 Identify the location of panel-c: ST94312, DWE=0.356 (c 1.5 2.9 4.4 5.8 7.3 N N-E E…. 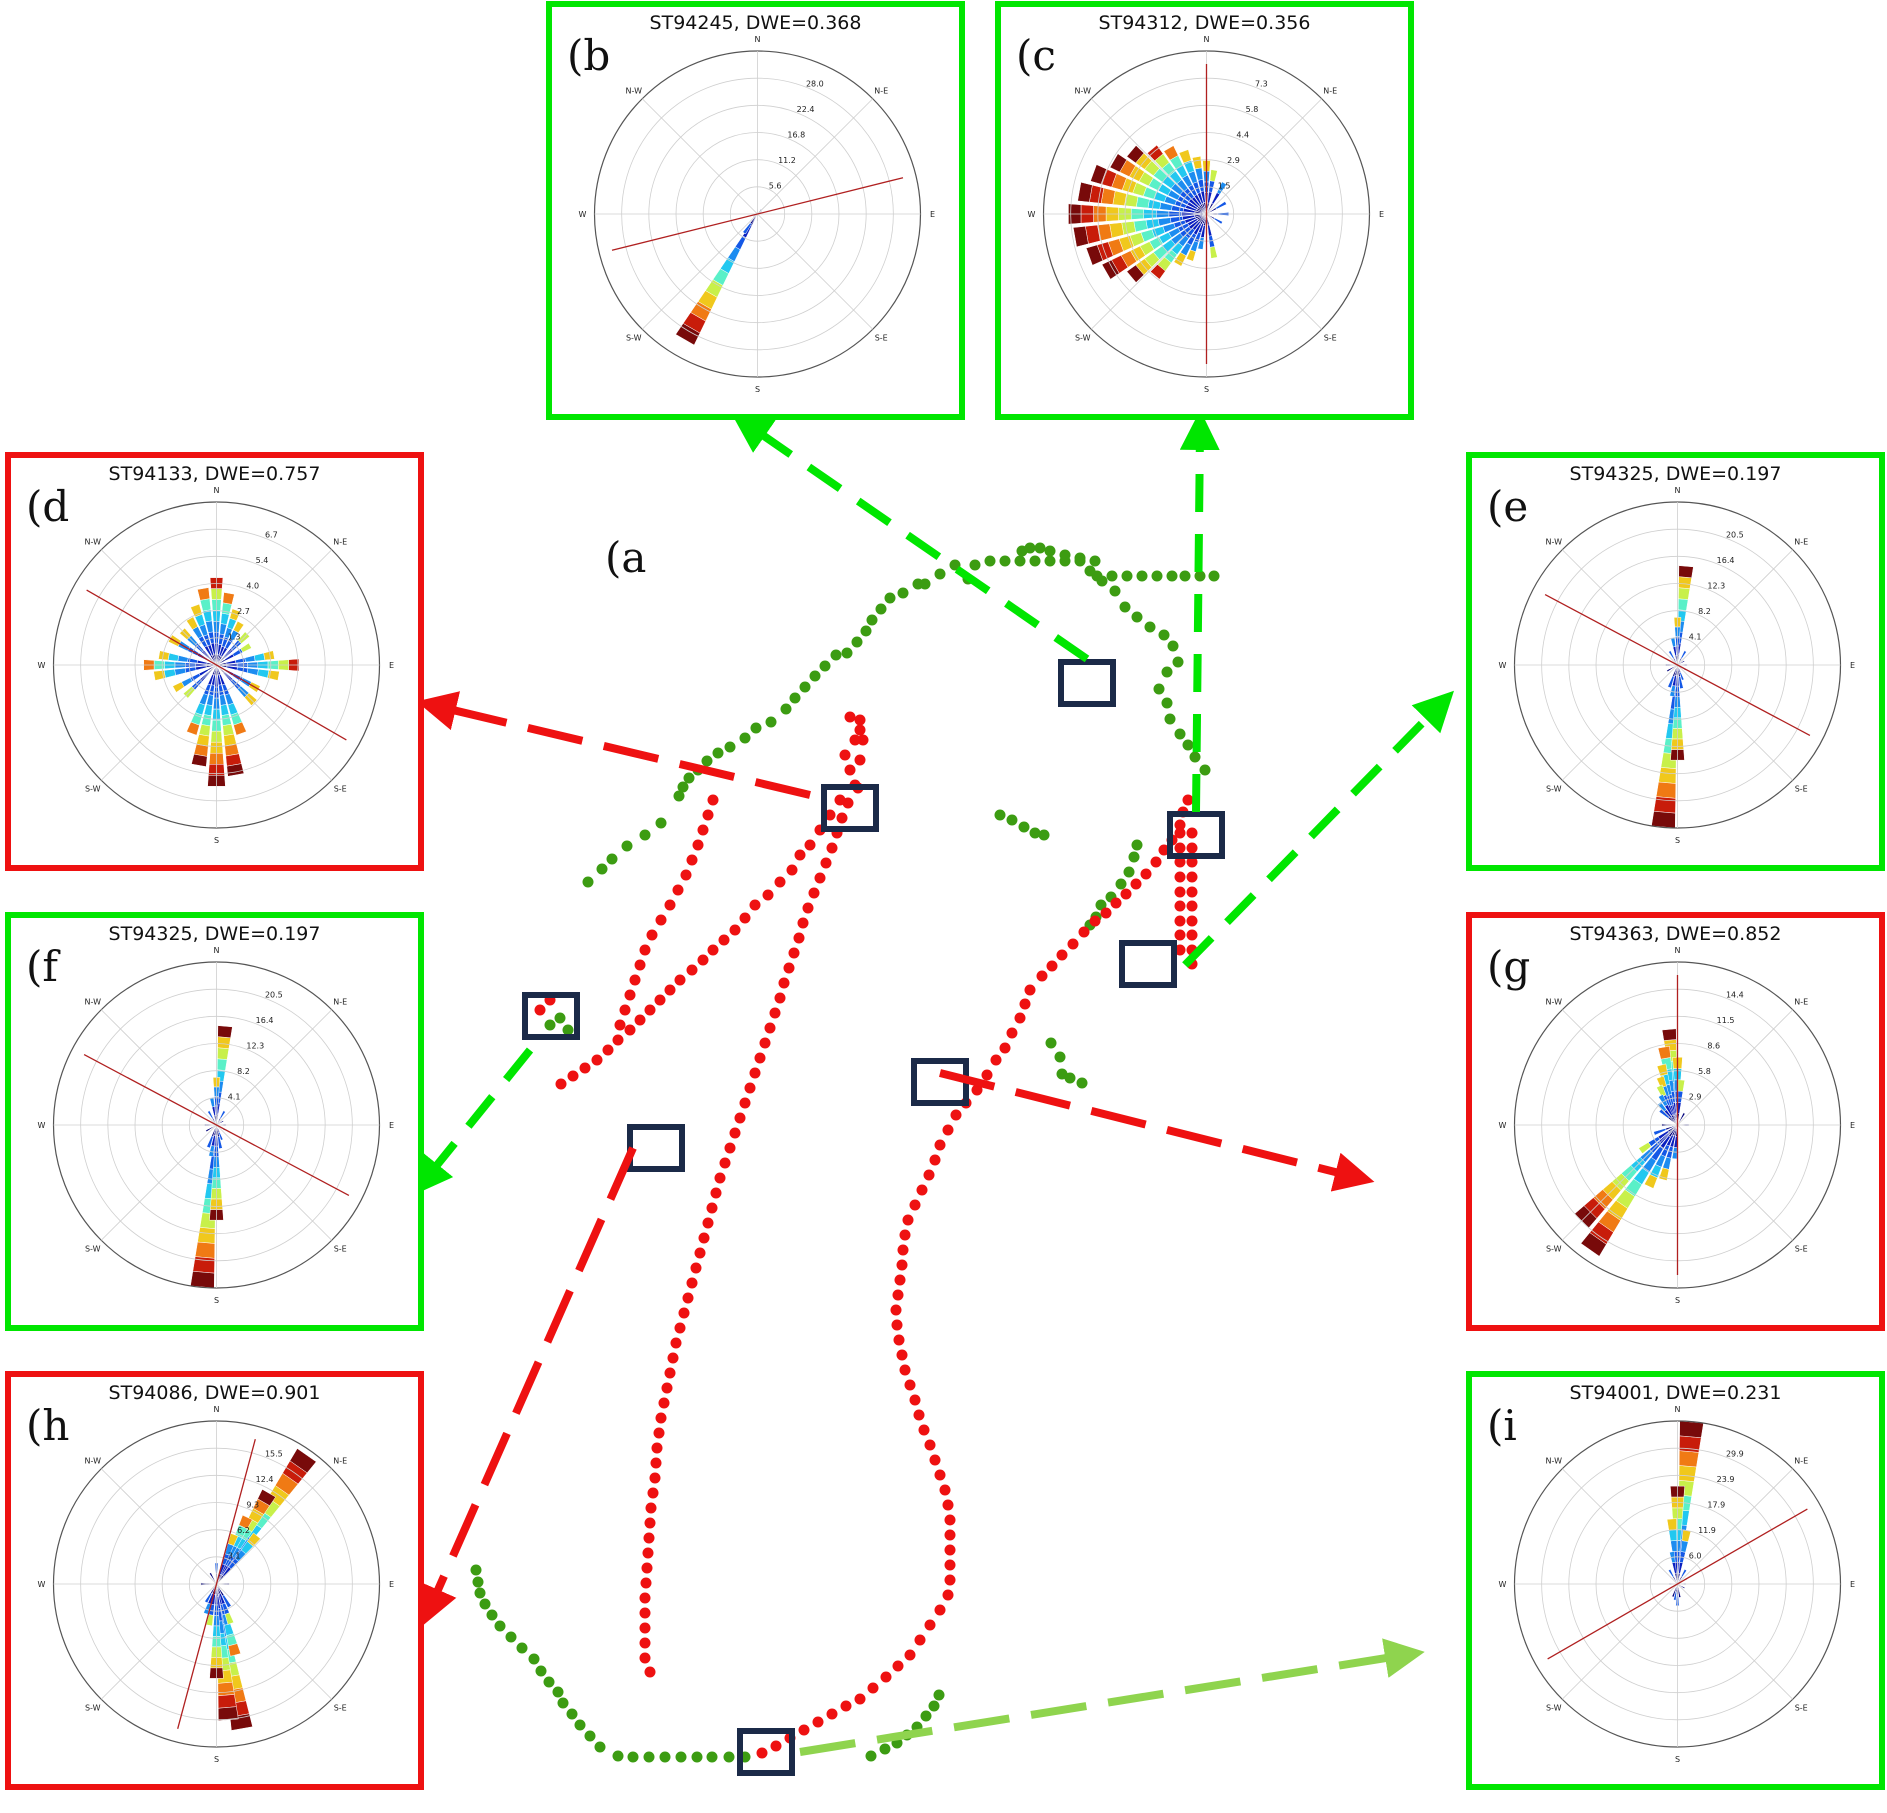
(1204, 210).